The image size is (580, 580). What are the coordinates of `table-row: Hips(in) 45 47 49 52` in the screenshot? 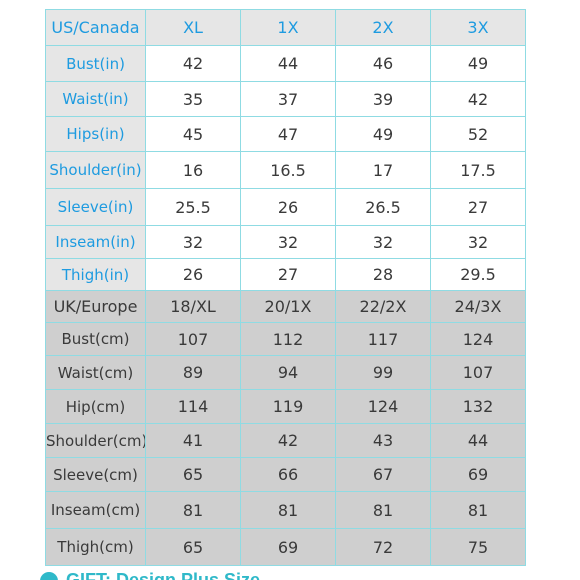 It's located at (285, 134).